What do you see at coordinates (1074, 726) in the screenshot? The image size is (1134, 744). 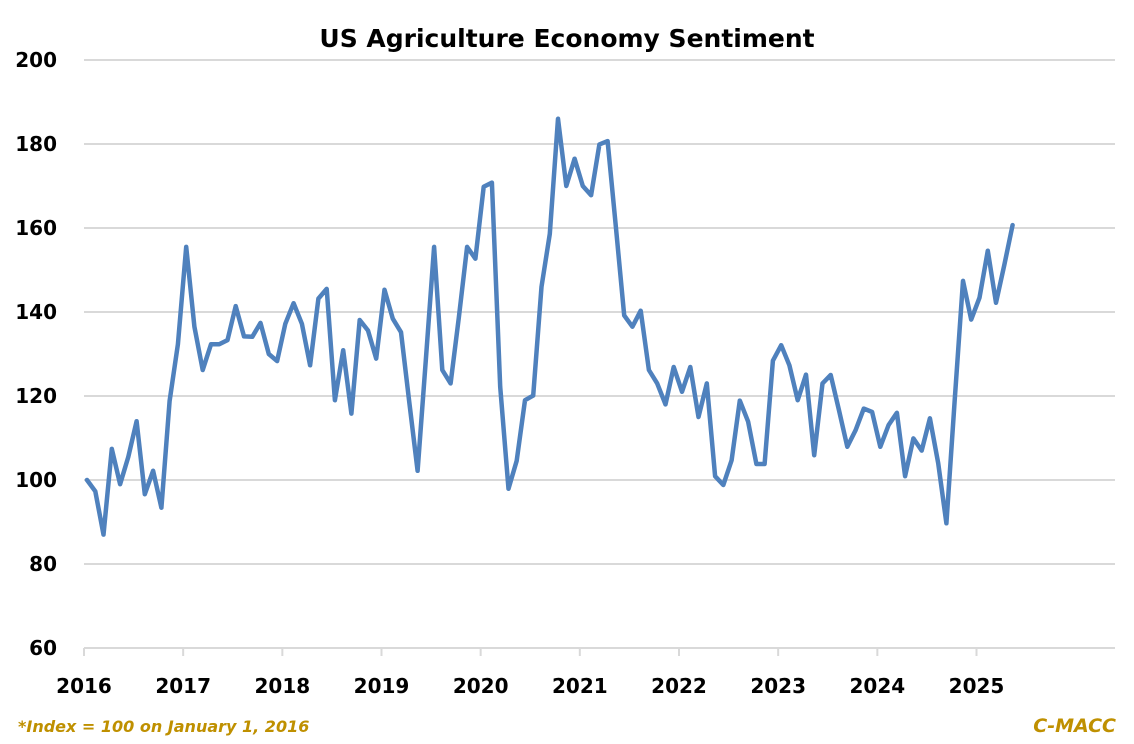 I see `source-label: C-MACC` at bounding box center [1074, 726].